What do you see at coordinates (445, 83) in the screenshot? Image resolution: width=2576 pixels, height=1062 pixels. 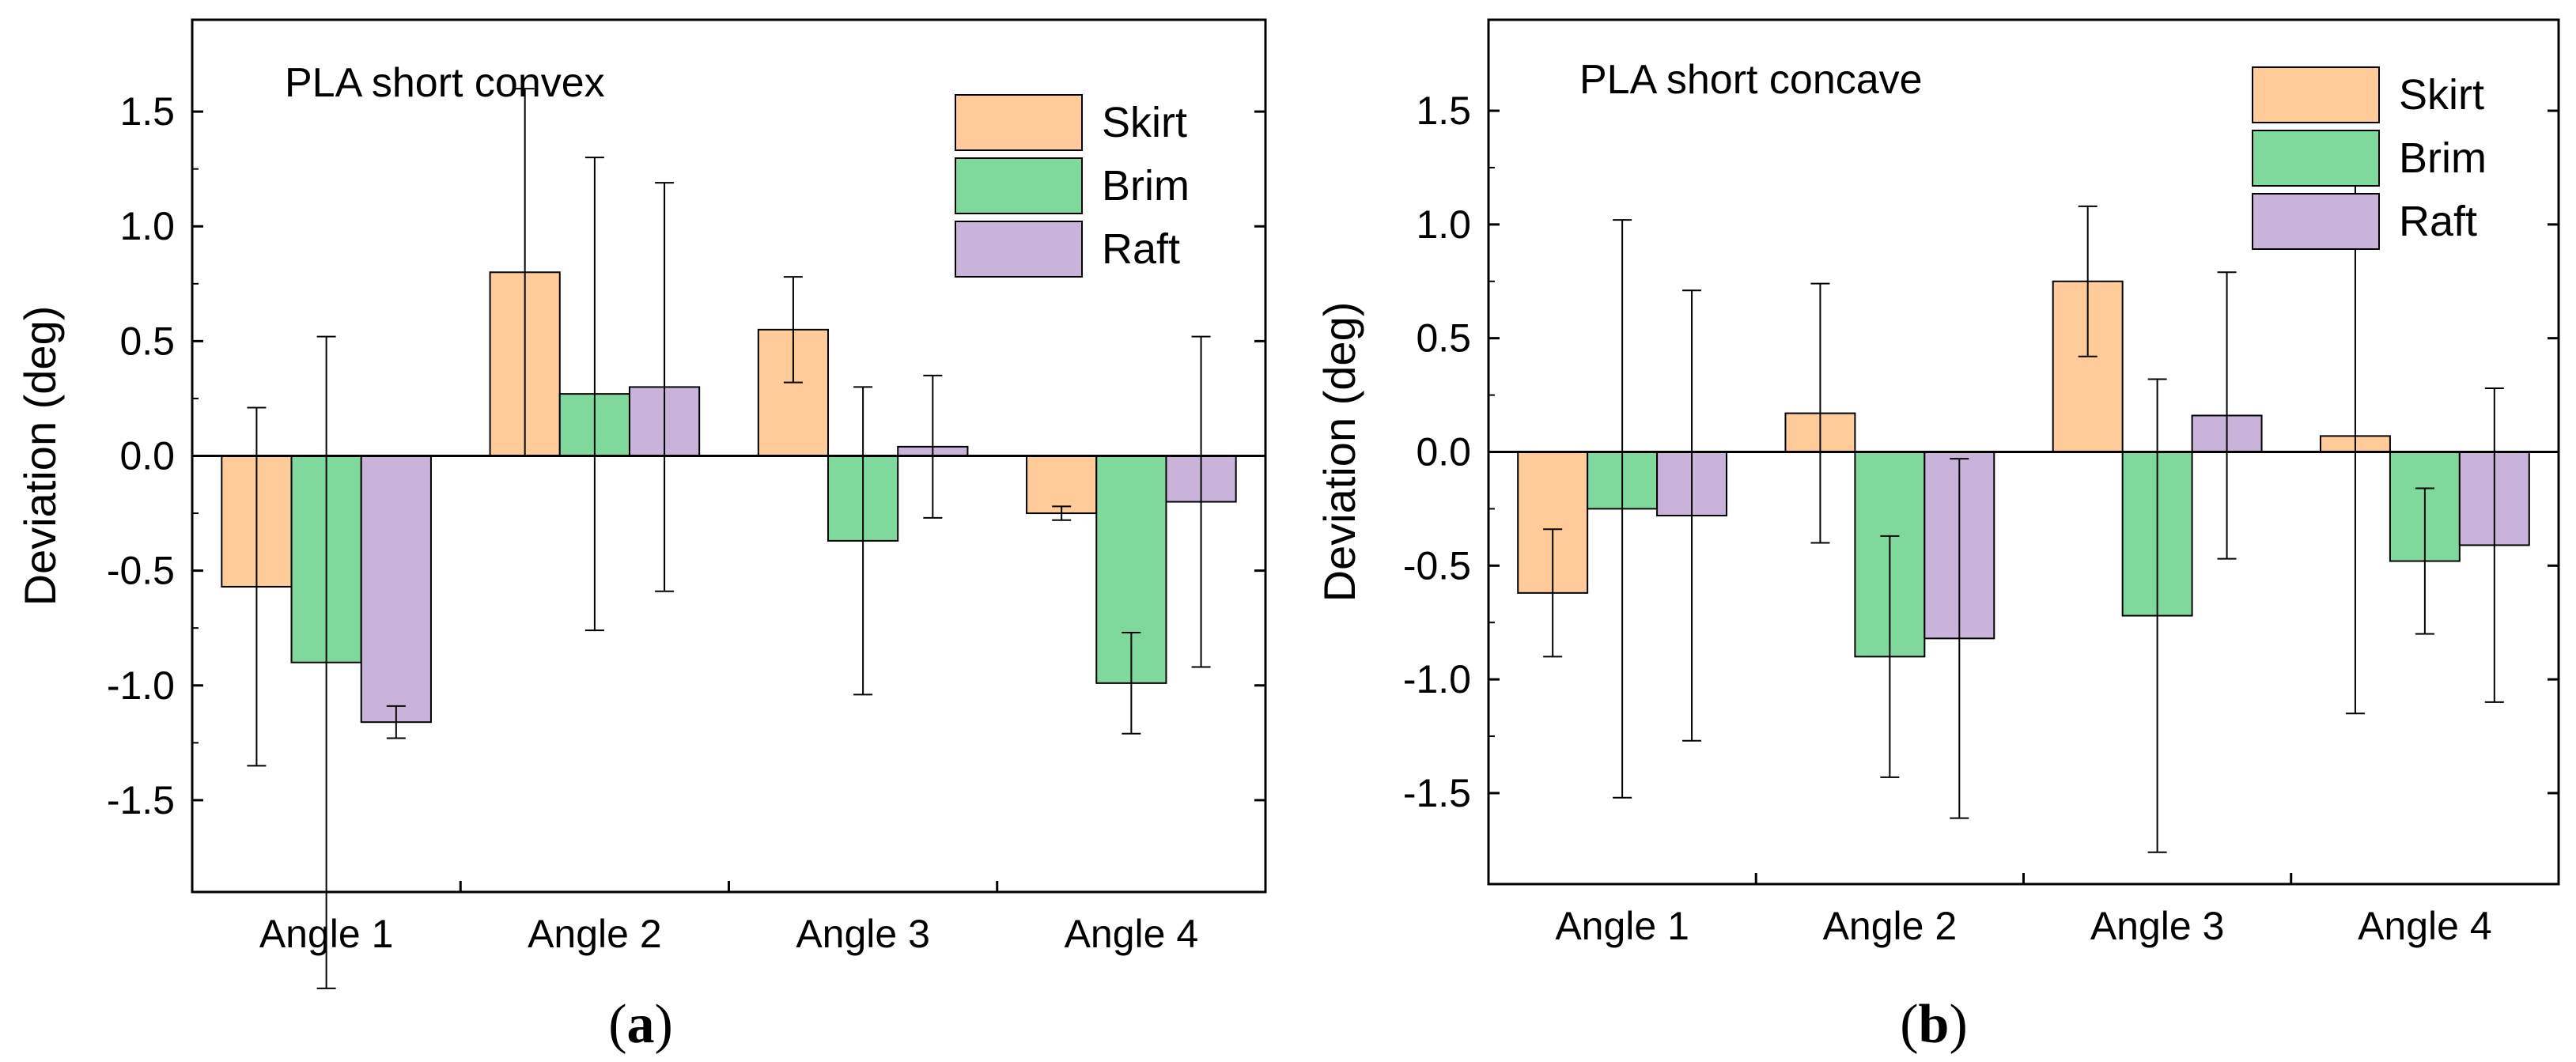 I see `chart-title: PLA short convex` at bounding box center [445, 83].